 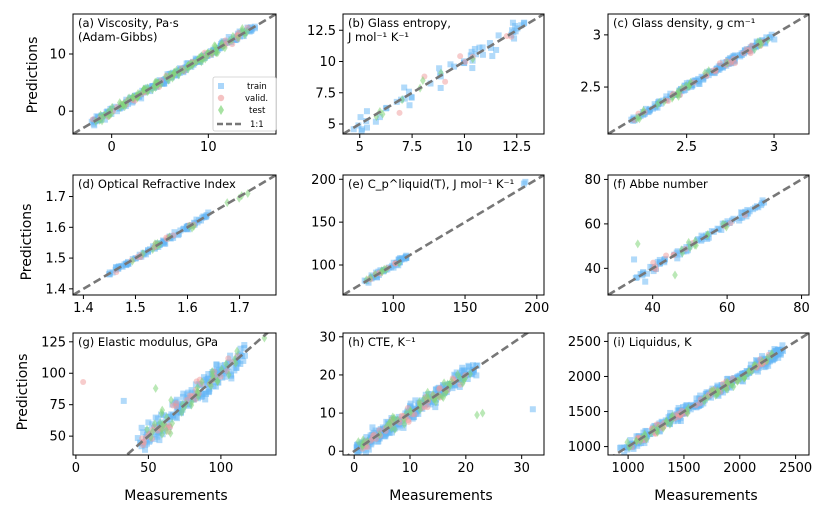 What do you see at coordinates (55, 289) in the screenshot?
I see `ytick-label-d-0: 1.4` at bounding box center [55, 289].